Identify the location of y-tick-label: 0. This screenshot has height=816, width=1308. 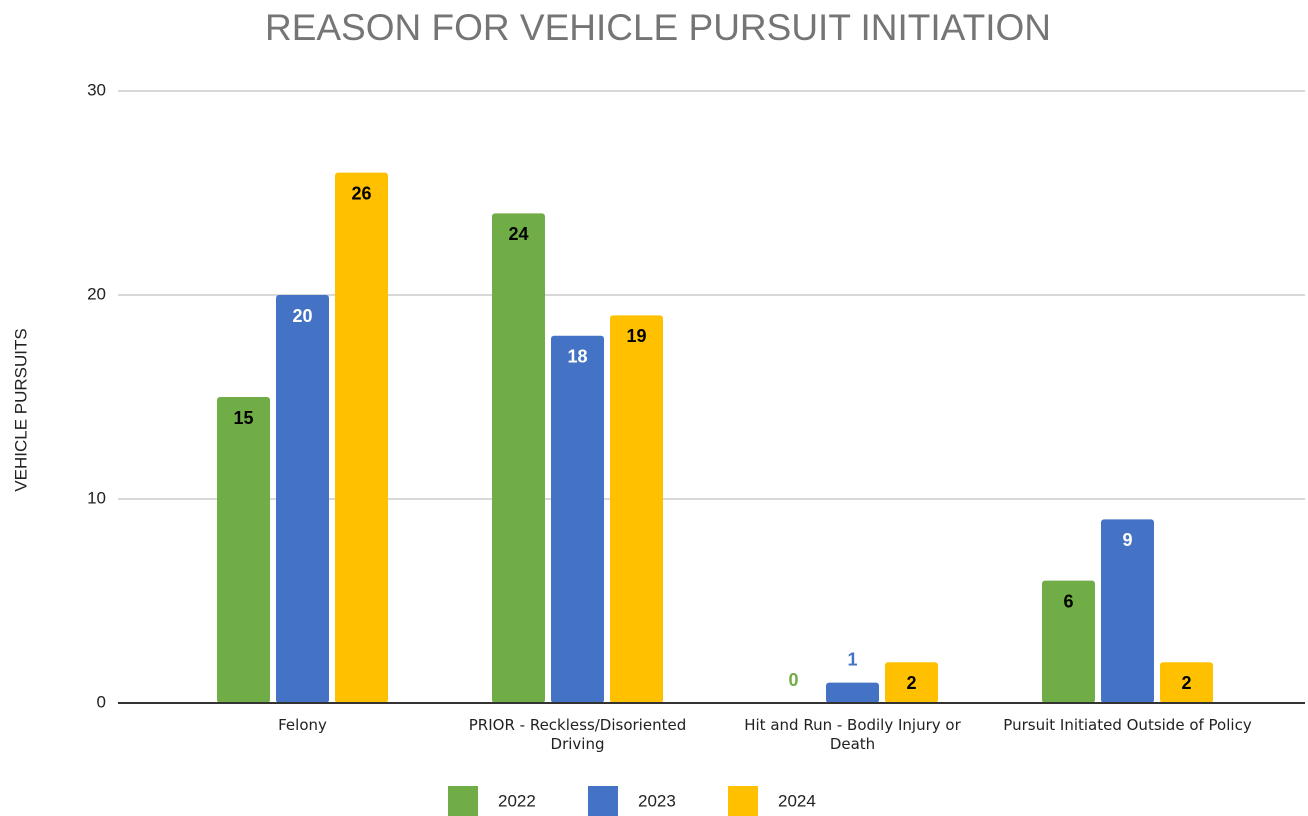
(101, 701).